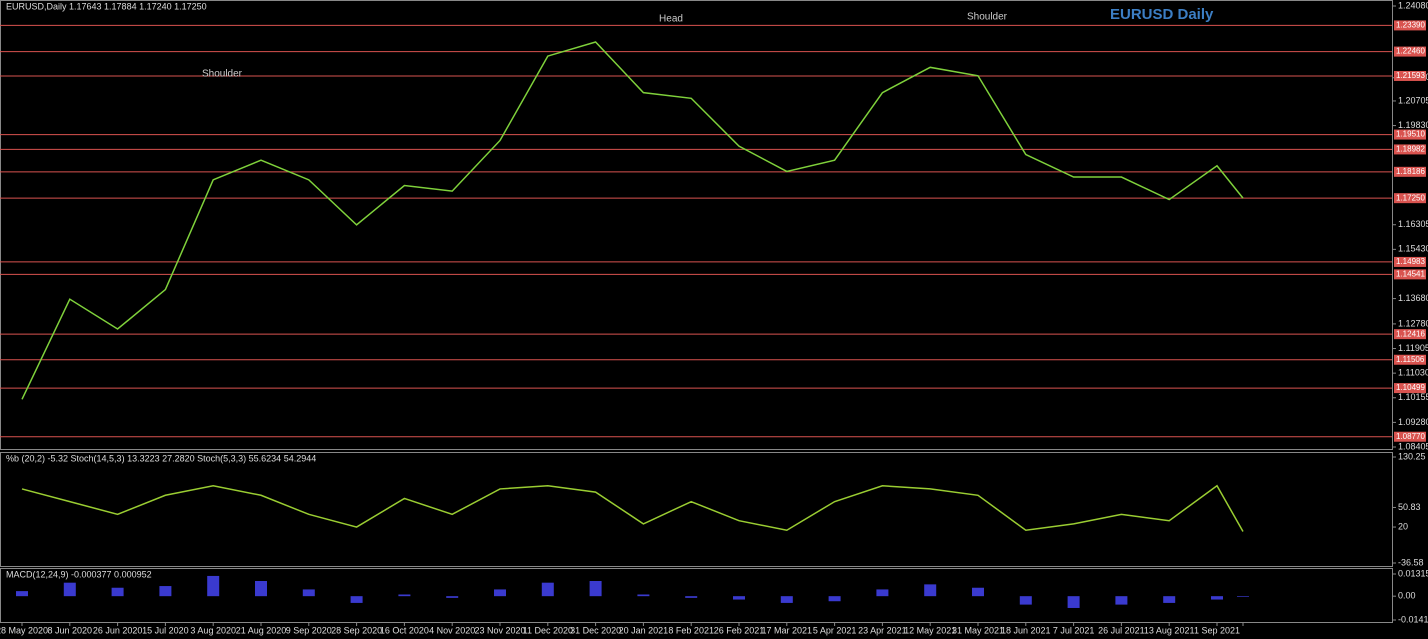 The height and width of the screenshot is (639, 1428). What do you see at coordinates (632, 508) in the screenshot?
I see `series-line` at bounding box center [632, 508].